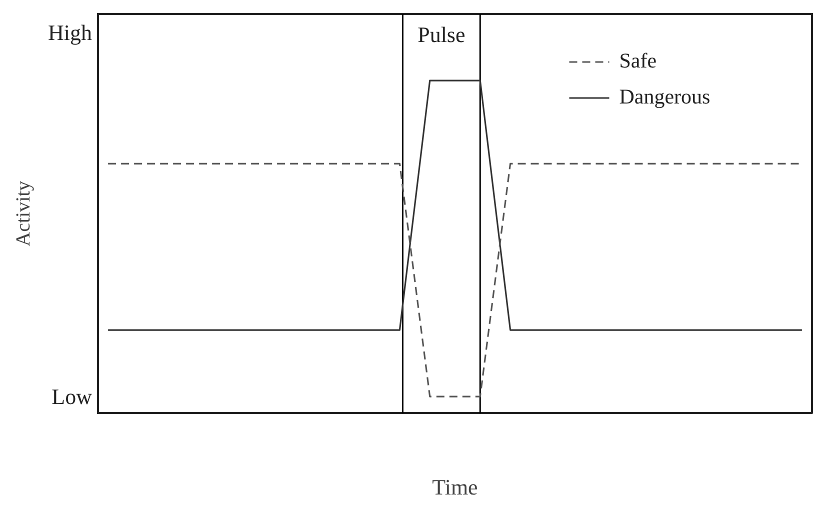 The width and height of the screenshot is (824, 514). What do you see at coordinates (664, 96) in the screenshot?
I see `legend-label: Dangerous` at bounding box center [664, 96].